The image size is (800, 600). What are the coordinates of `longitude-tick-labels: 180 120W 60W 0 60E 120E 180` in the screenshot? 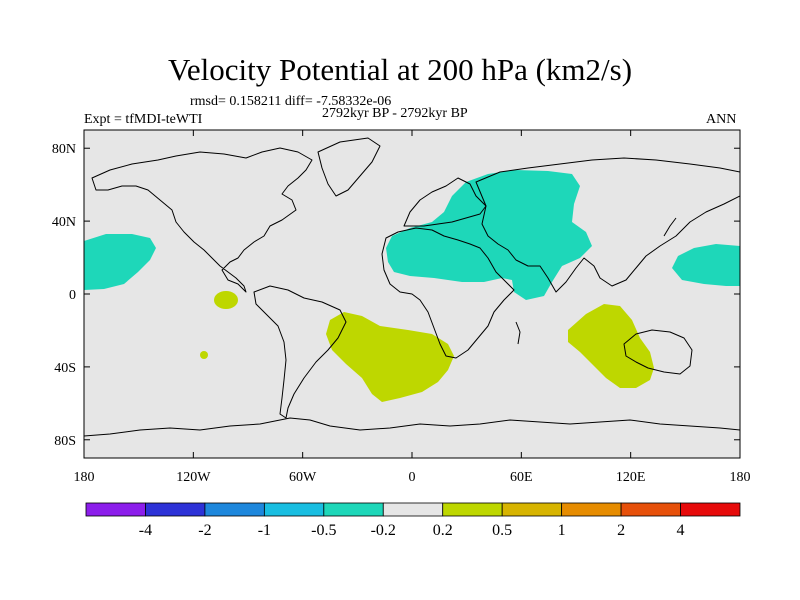 It's located at (412, 477).